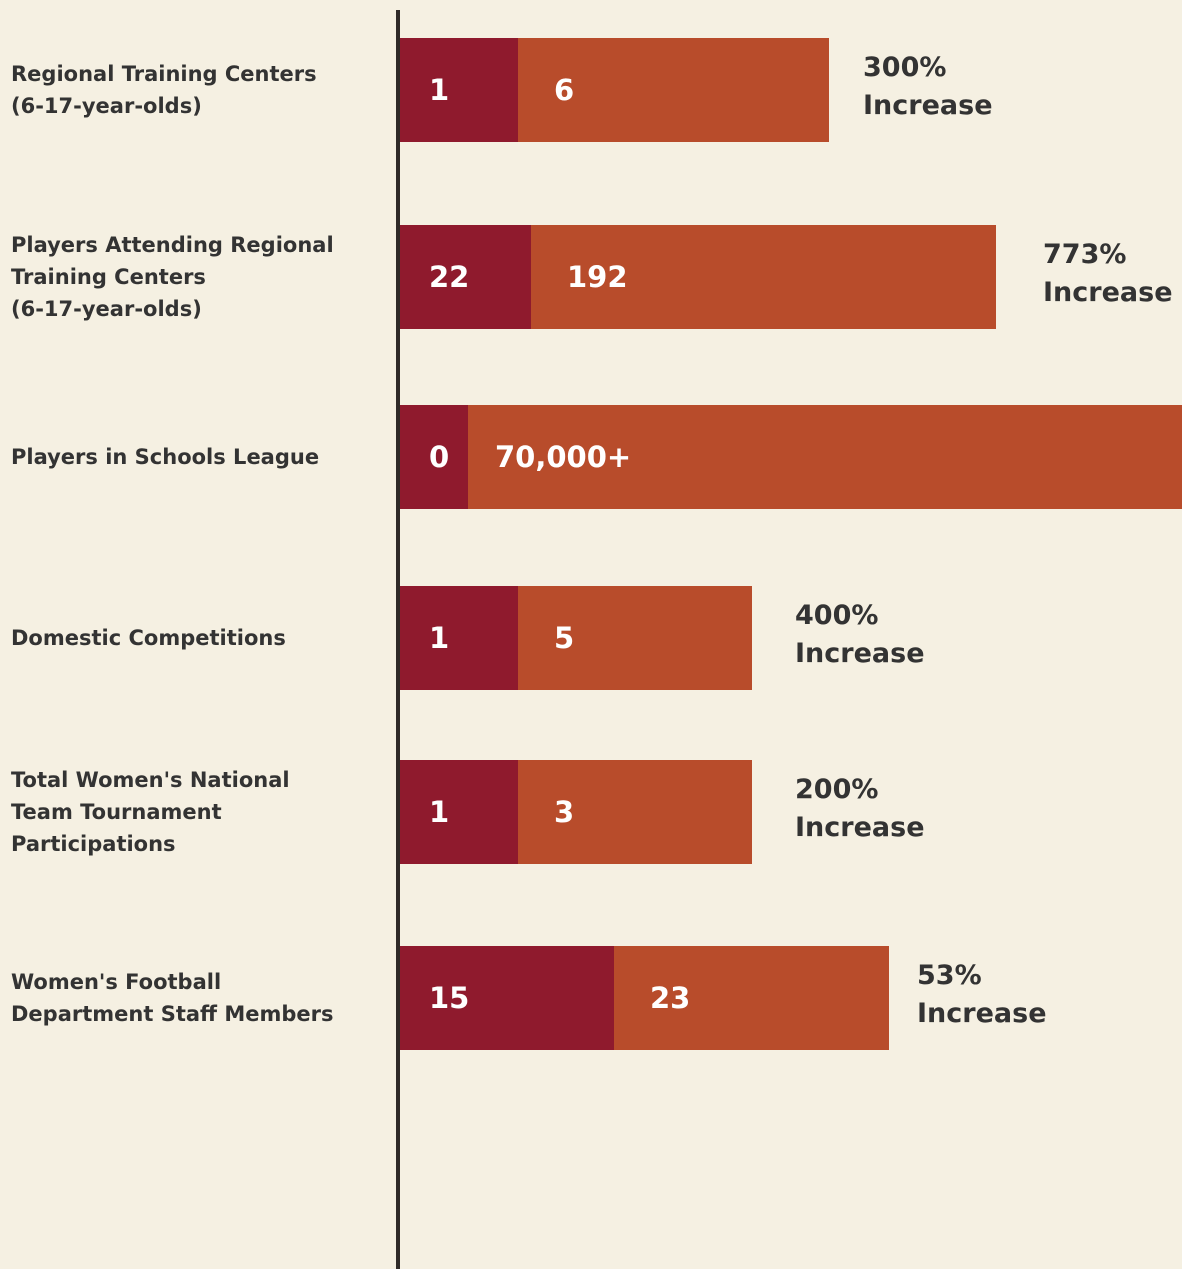 This screenshot has height=1269, width=1182. Describe the element at coordinates (165, 457) in the screenshot. I see `label-line: Players in Schools League` at that location.